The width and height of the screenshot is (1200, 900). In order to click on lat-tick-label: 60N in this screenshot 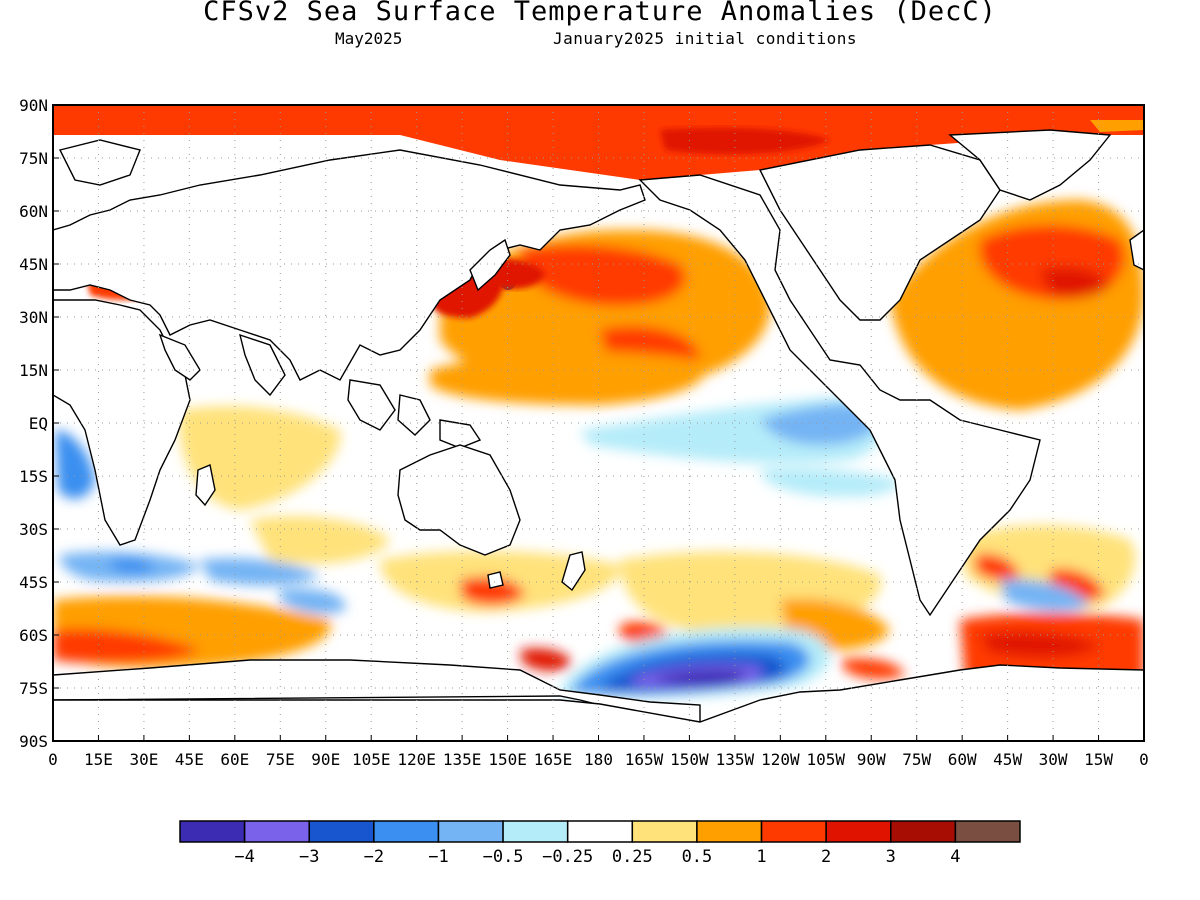, I will do `click(33, 211)`.